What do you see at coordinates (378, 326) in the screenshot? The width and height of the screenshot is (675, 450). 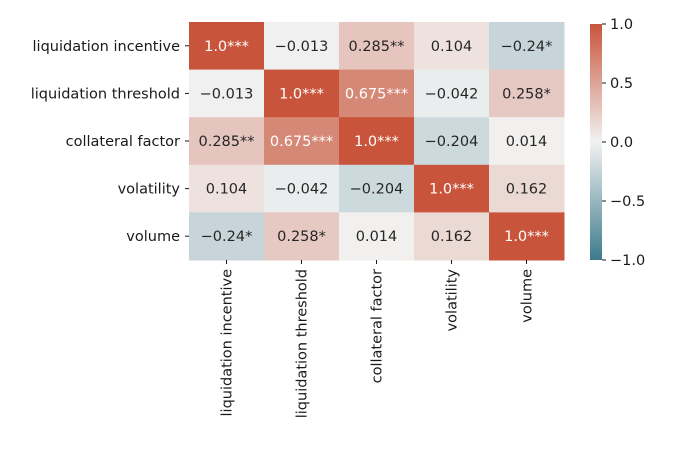 I see `x-tick-label: collateral factor` at bounding box center [378, 326].